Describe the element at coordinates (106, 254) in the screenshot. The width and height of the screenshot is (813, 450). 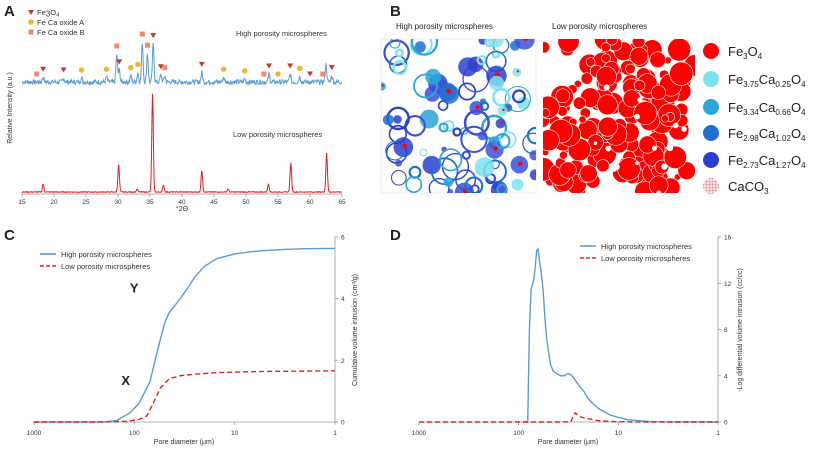
I see `c-legend-high: High porosity microspheres` at that location.